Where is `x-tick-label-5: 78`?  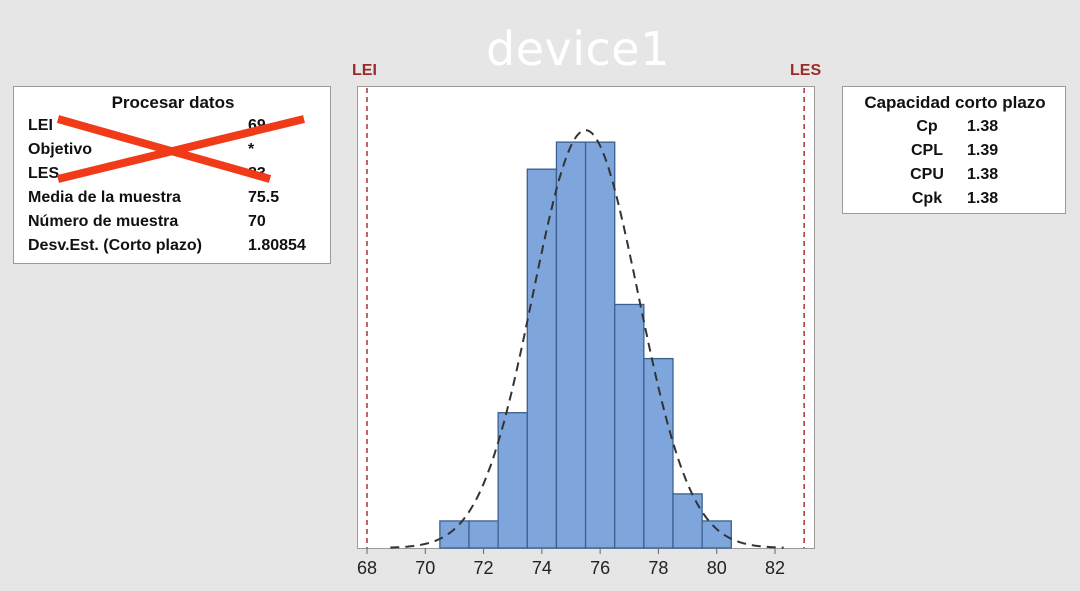
x-tick-label-5: 78 is located at coordinates (658, 568).